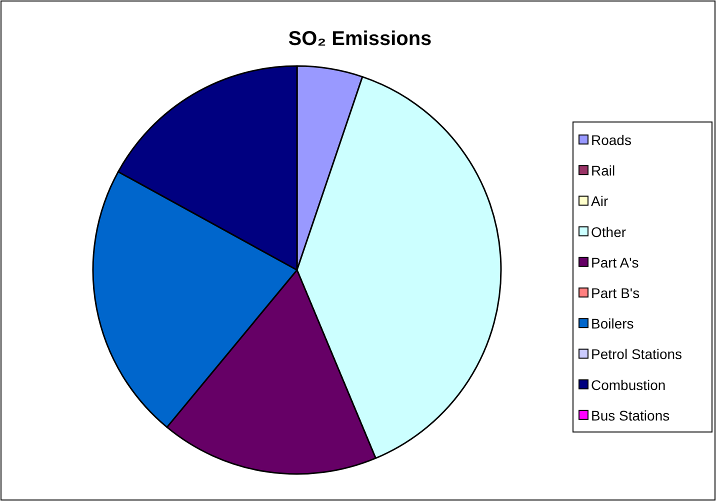  What do you see at coordinates (360, 39) in the screenshot?
I see `chart-title: SO₂ Emissions` at bounding box center [360, 39].